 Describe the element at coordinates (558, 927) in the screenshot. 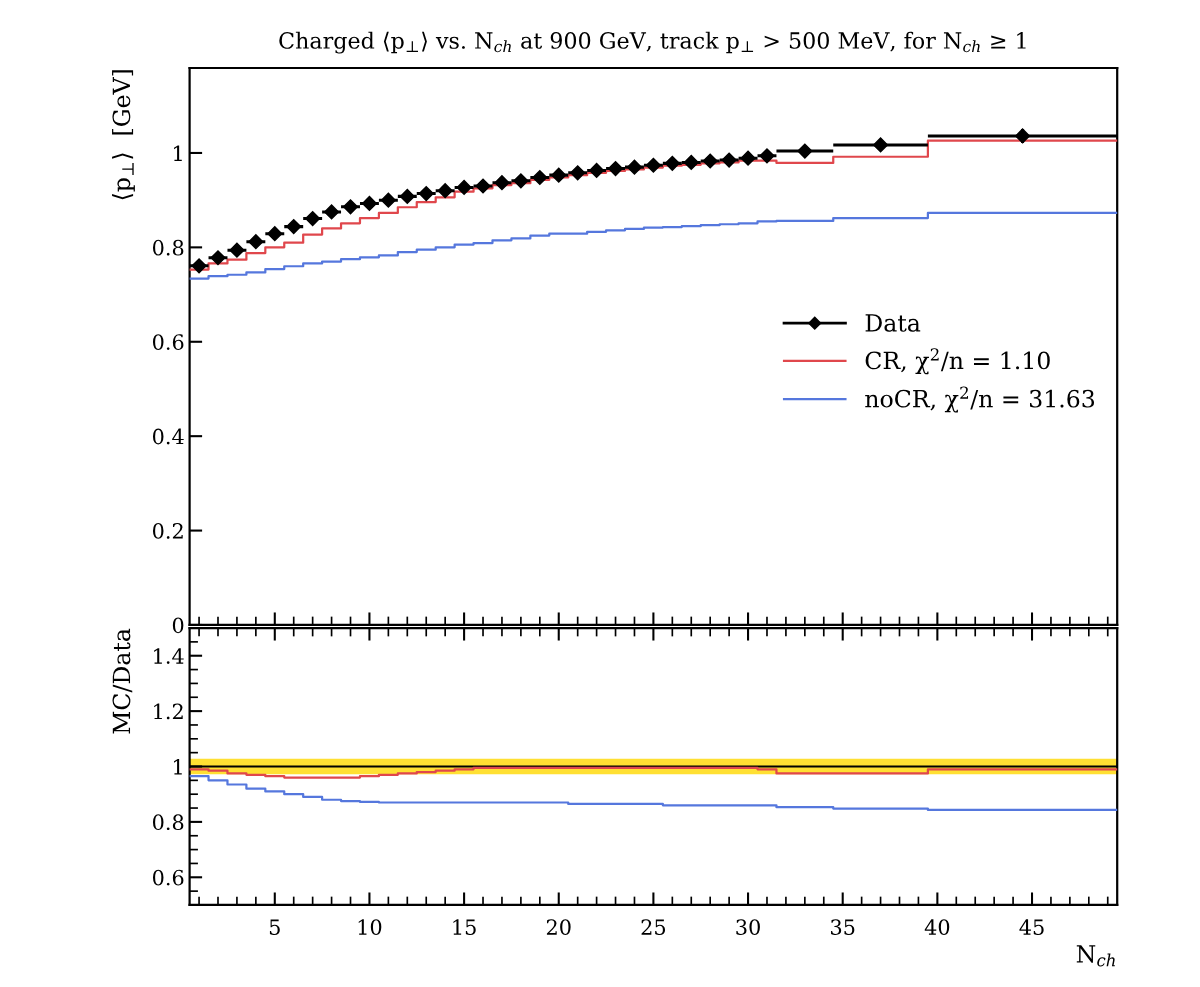

I see `x-tick-label: 20` at that location.